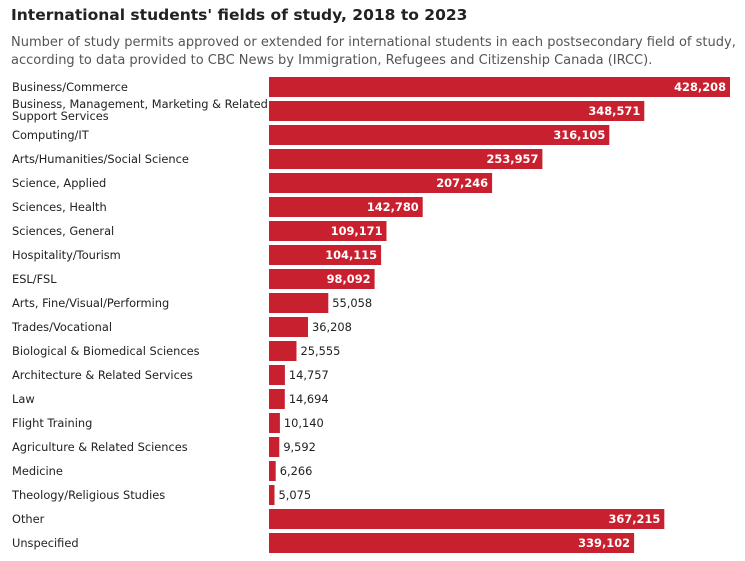  I want to click on bar-biological-biomedical-sciences, so click(283, 351).